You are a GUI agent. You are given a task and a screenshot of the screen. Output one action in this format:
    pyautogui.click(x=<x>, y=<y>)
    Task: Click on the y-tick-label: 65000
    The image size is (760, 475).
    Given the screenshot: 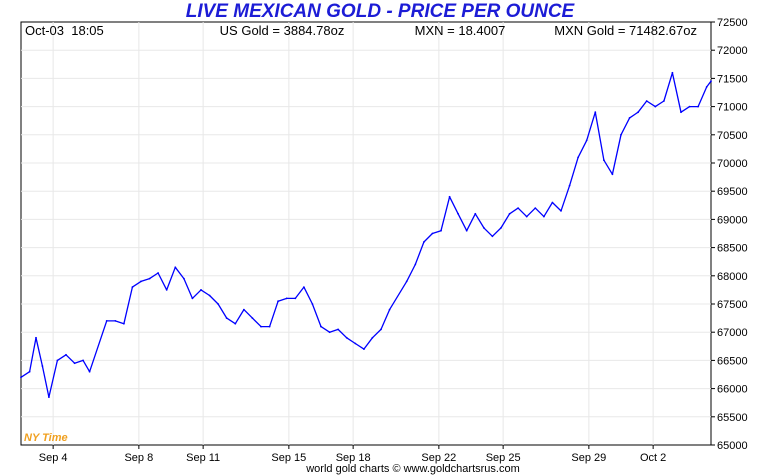 What is the action you would take?
    pyautogui.click(x=732, y=446)
    